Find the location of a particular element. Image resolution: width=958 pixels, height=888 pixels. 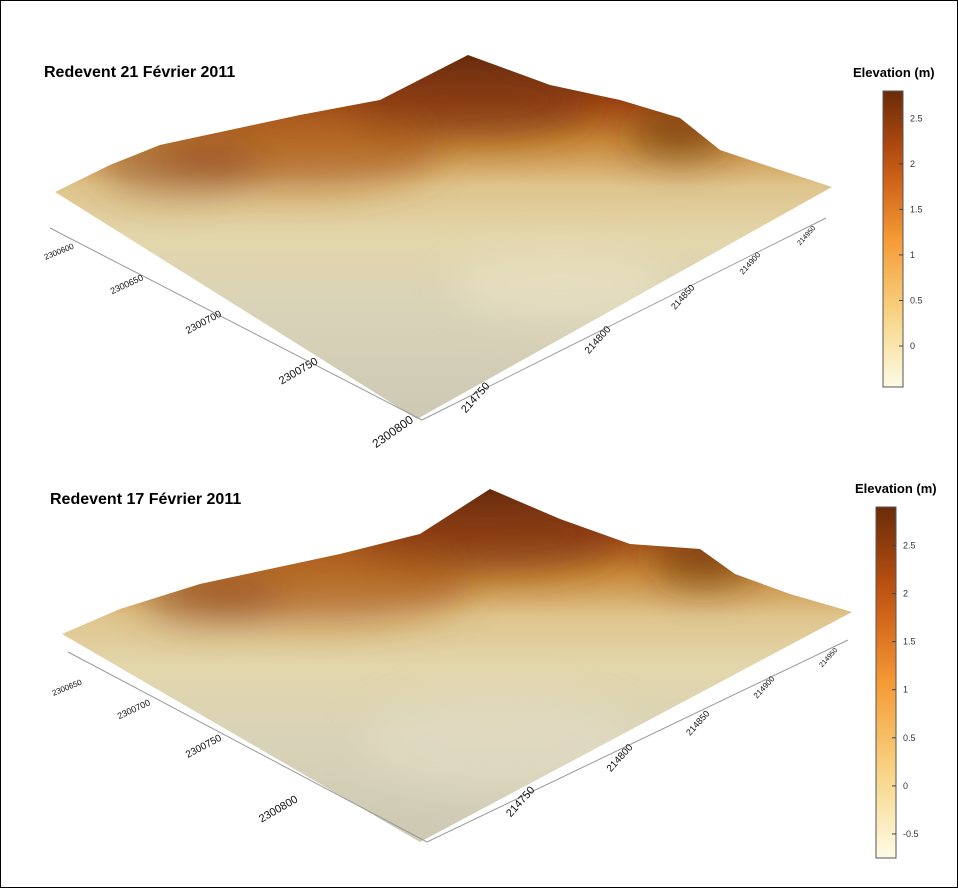

y-tick-label: 2300800 is located at coordinates (278, 809).